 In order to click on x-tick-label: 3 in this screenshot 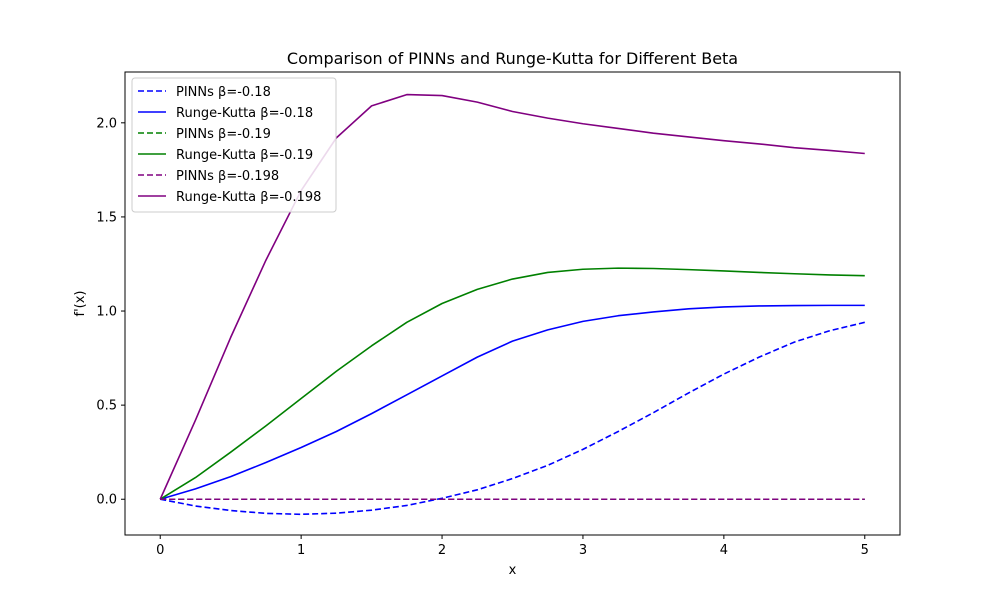, I will do `click(583, 550)`.